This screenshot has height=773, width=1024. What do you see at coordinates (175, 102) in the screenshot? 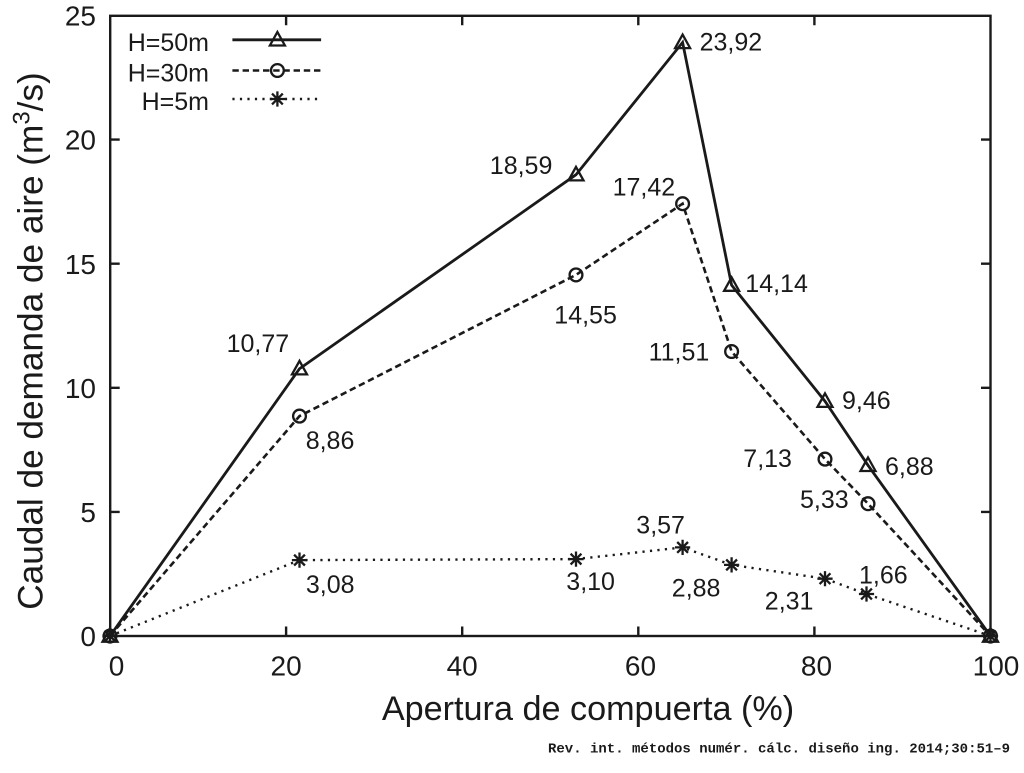
I see `svg-text: H=5m` at bounding box center [175, 102].